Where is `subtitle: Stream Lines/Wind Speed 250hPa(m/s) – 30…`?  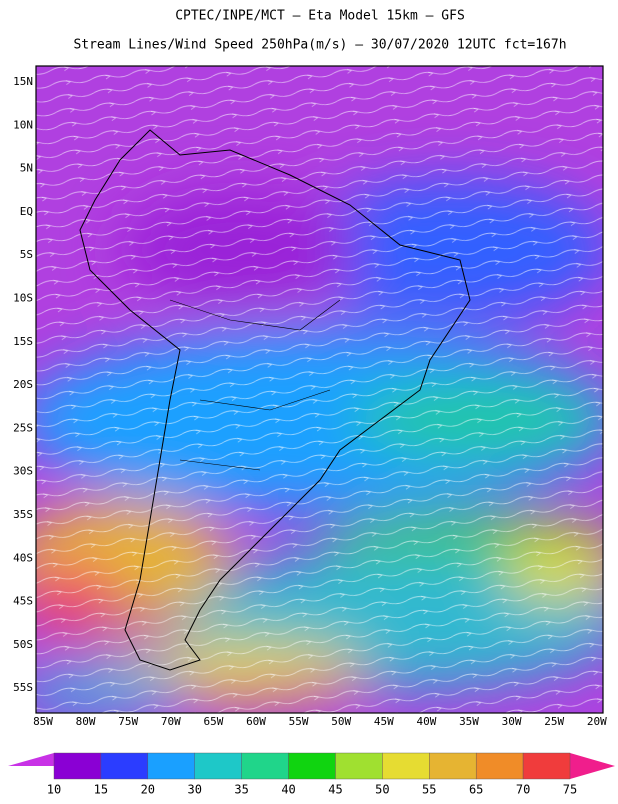 subtitle: Stream Lines/Wind Speed 250hPa(m/s) – 30… is located at coordinates (319, 45).